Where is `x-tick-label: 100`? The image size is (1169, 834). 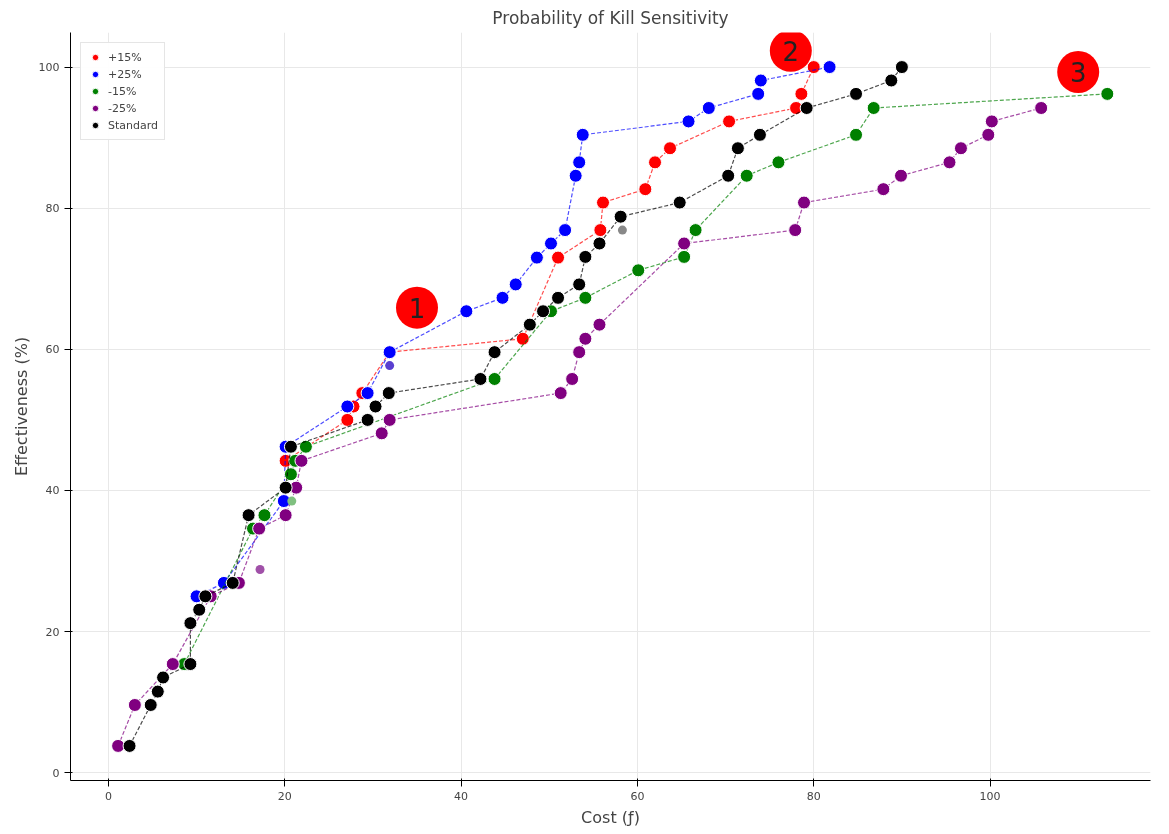
x-tick-label: 100 is located at coordinates (990, 796).